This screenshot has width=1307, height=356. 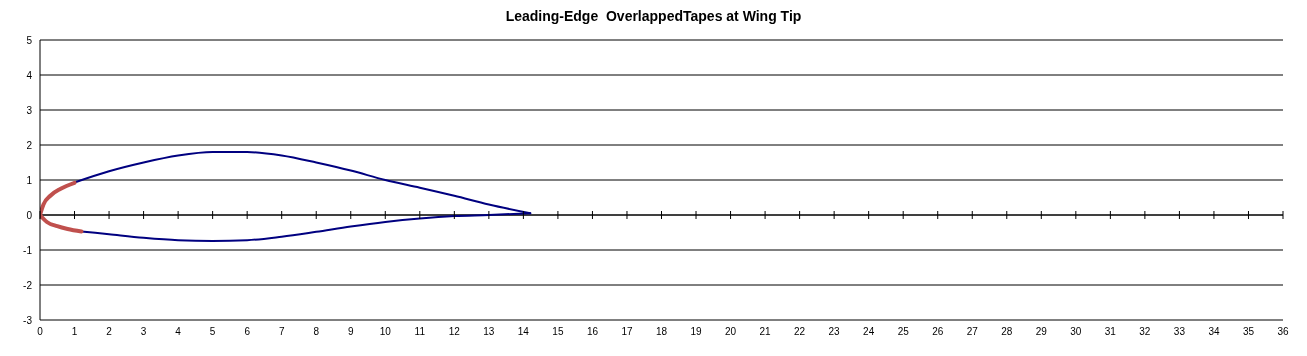 What do you see at coordinates (28, 250) in the screenshot?
I see `y-tick-label: -1` at bounding box center [28, 250].